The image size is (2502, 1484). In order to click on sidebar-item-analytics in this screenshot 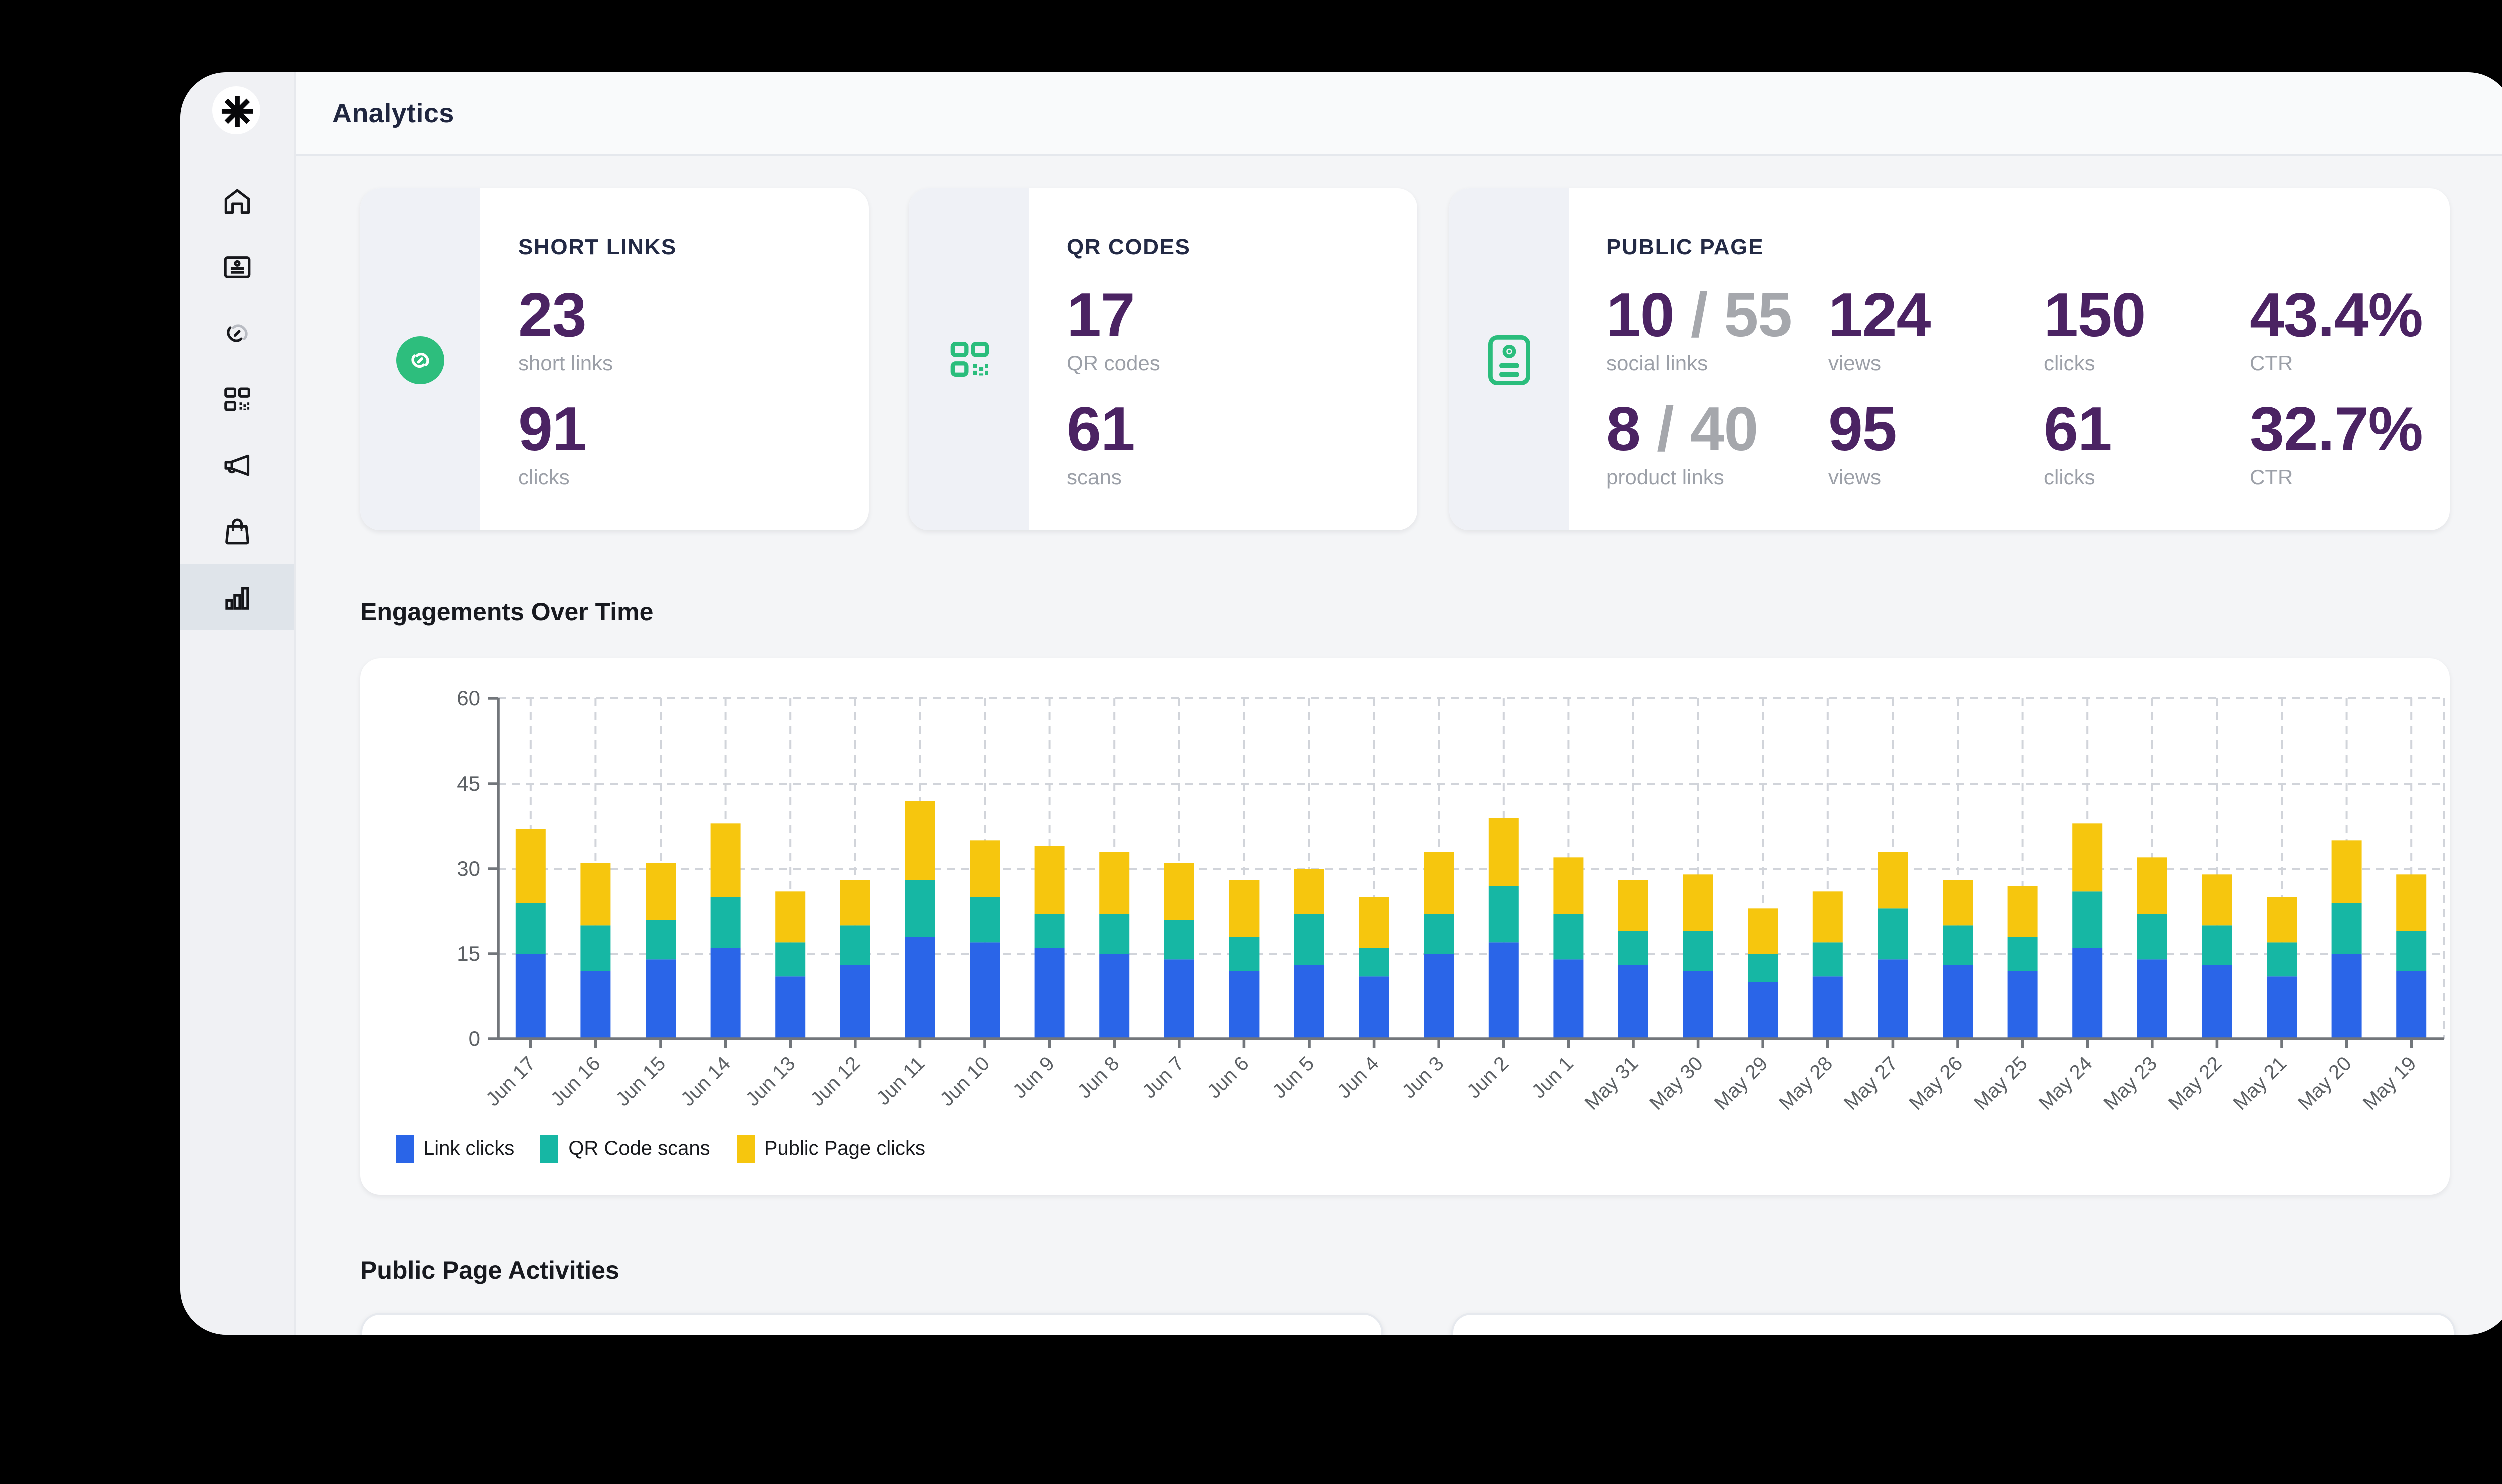, I will do `click(236, 597)`.